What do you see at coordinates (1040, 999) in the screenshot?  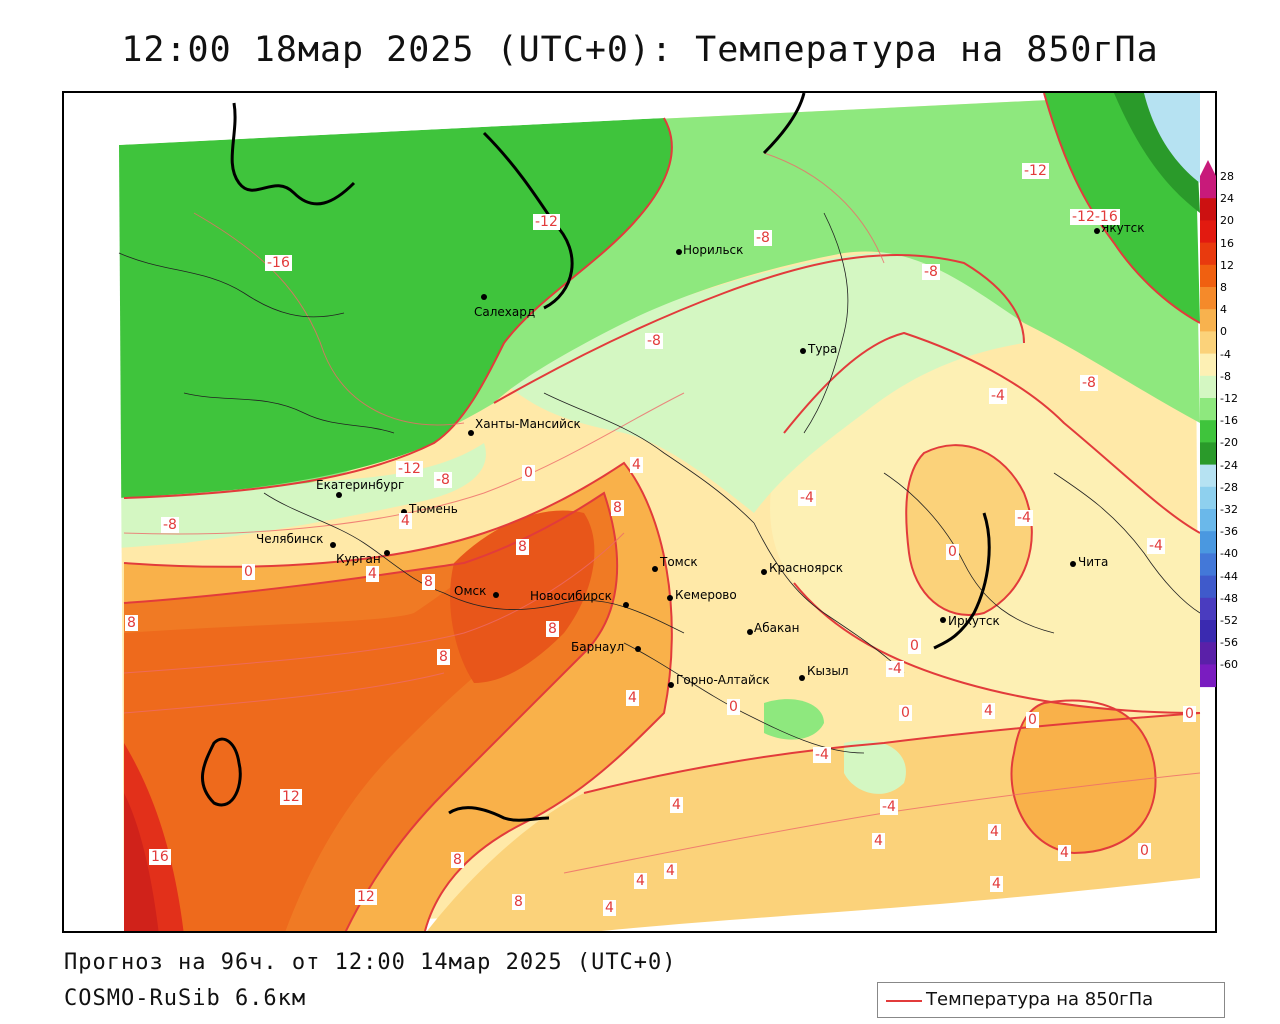 I see `legend-label: Температура на 850гПа` at bounding box center [1040, 999].